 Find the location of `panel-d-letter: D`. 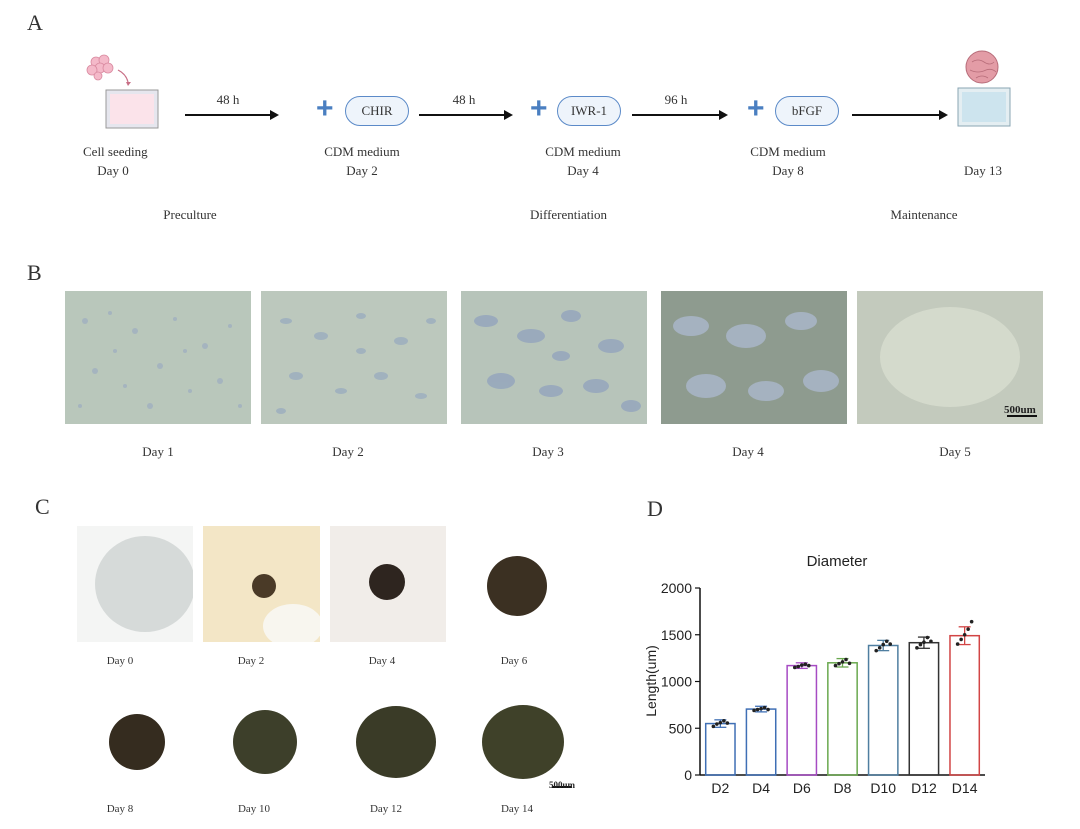

panel-d-letter: D is located at coordinates (655, 508).